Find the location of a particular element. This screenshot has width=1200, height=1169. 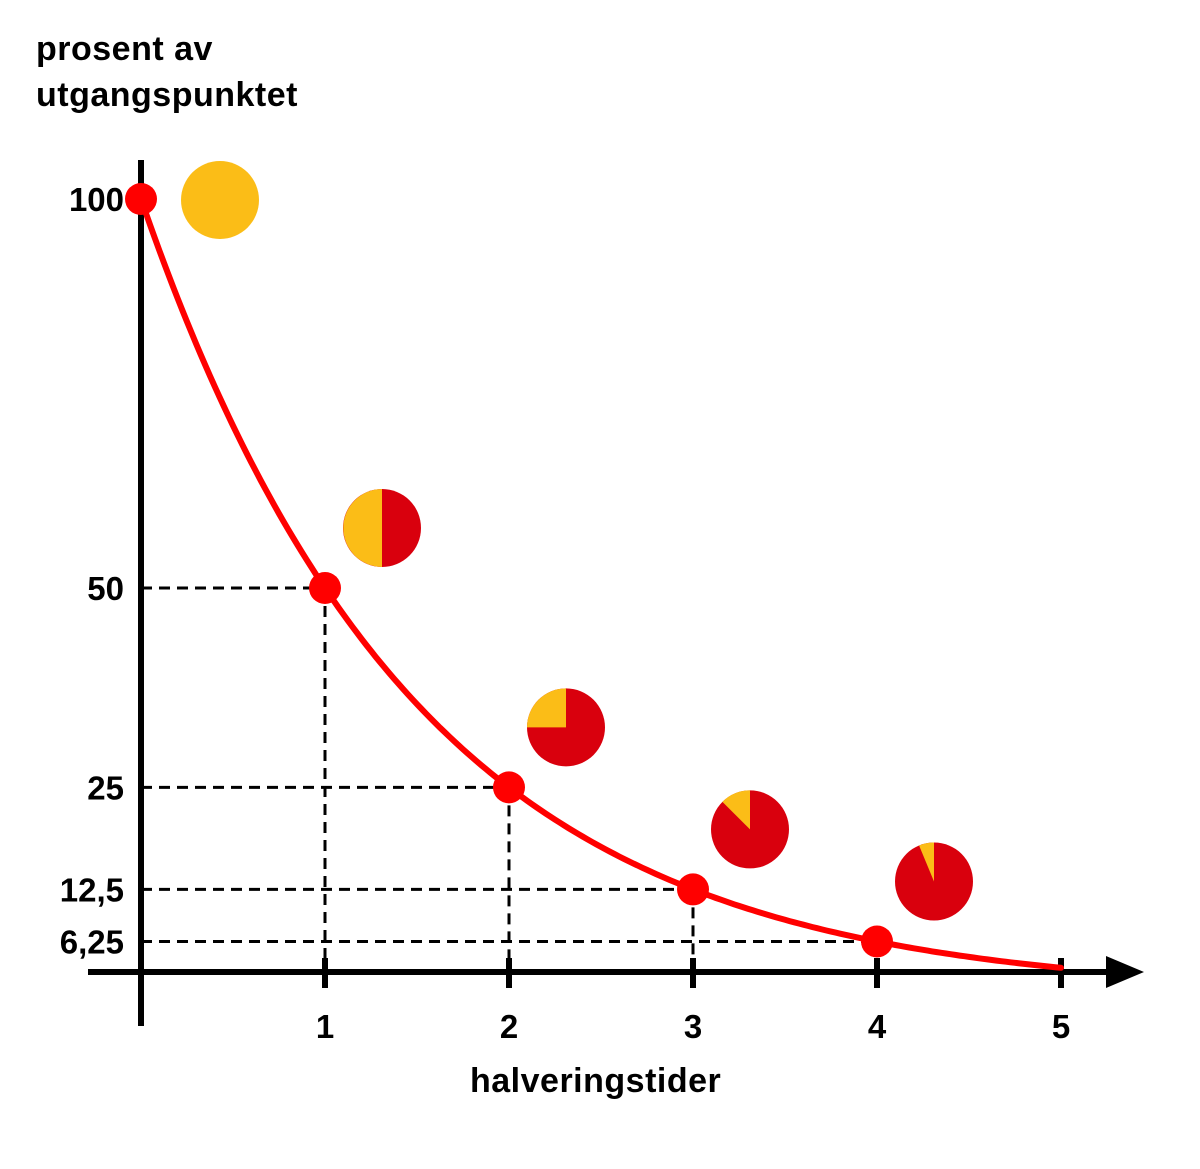

x-tick-label-1: 1 is located at coordinates (325, 1026).